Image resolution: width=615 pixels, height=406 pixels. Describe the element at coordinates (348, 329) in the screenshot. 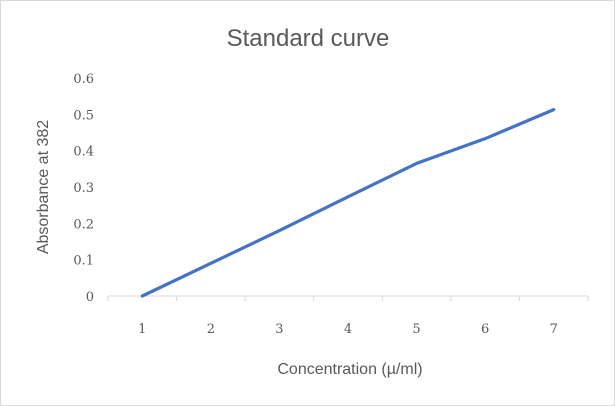

I see `x-tick-label: 4` at that location.